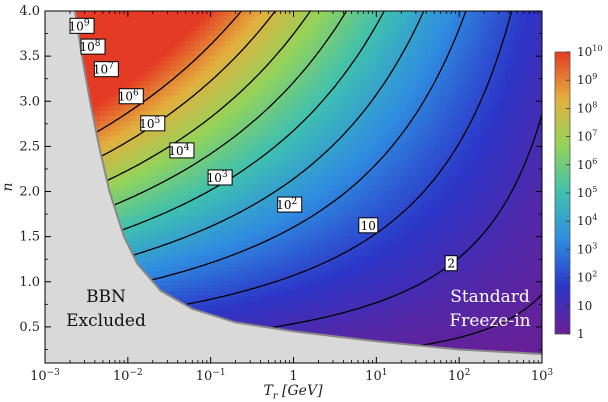 The image size is (608, 402). I want to click on contour-label-100000000: 108, so click(93, 46).